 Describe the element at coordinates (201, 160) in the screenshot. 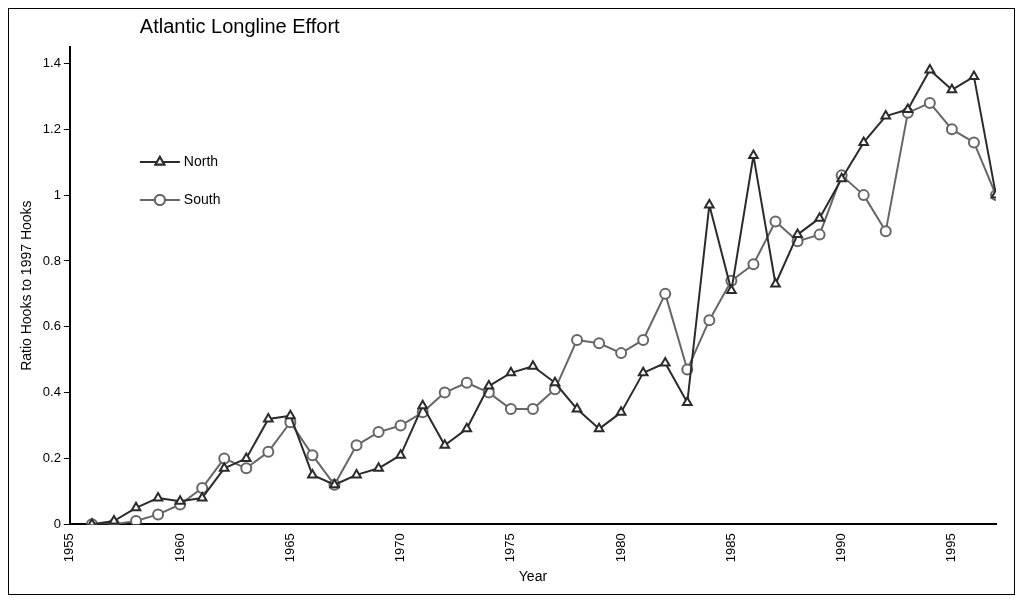

I see `legend-label: North` at that location.